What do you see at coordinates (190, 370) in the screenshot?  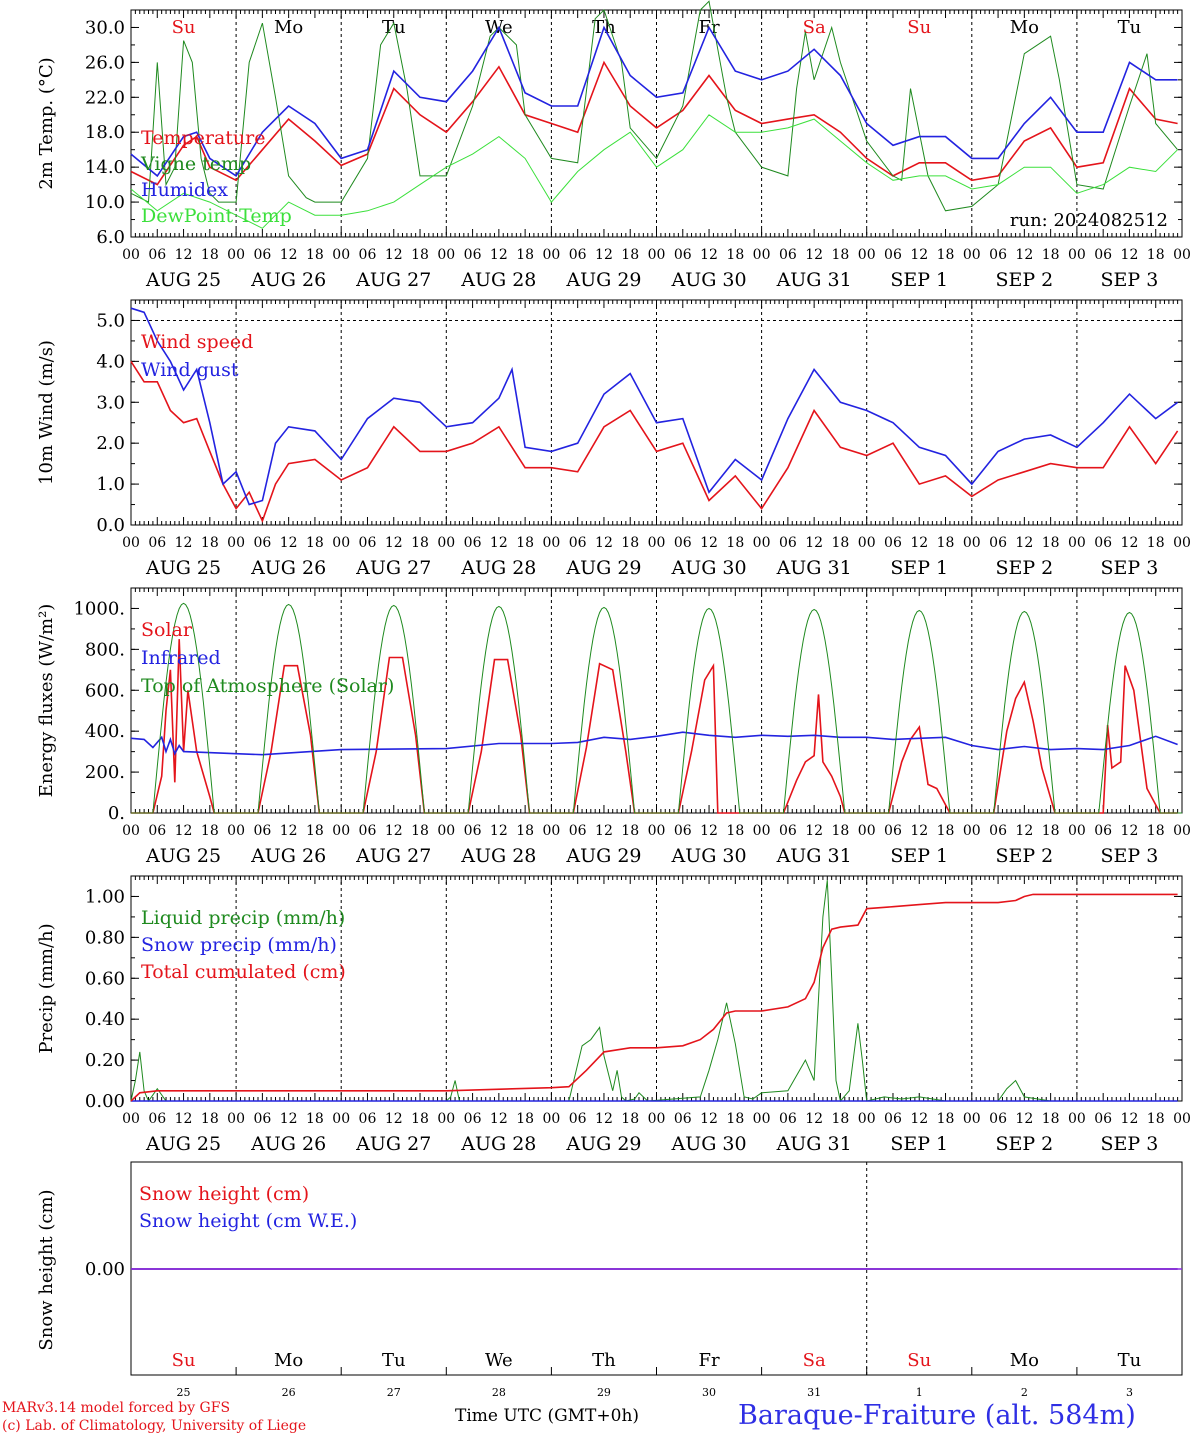 I see `legend-entry: Wind gust` at bounding box center [190, 370].